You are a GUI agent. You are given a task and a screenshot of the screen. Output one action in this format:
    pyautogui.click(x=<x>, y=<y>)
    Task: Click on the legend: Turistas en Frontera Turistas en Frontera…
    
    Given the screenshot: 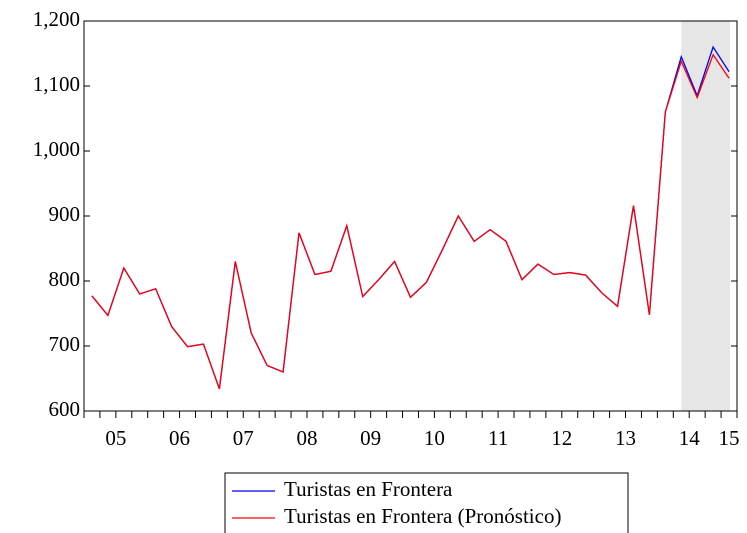 What is the action you would take?
    pyautogui.click(x=396, y=502)
    